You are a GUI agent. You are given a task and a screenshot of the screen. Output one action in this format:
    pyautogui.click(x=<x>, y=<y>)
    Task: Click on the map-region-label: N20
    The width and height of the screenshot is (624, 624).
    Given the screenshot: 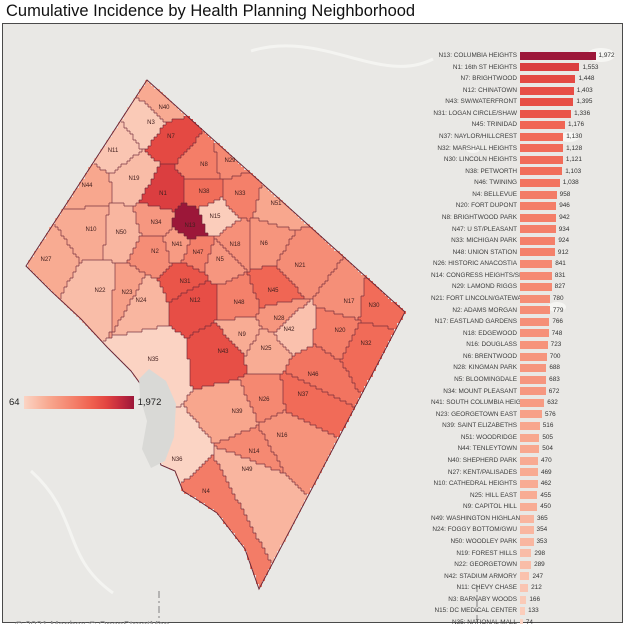 What is the action you would take?
    pyautogui.click(x=340, y=331)
    